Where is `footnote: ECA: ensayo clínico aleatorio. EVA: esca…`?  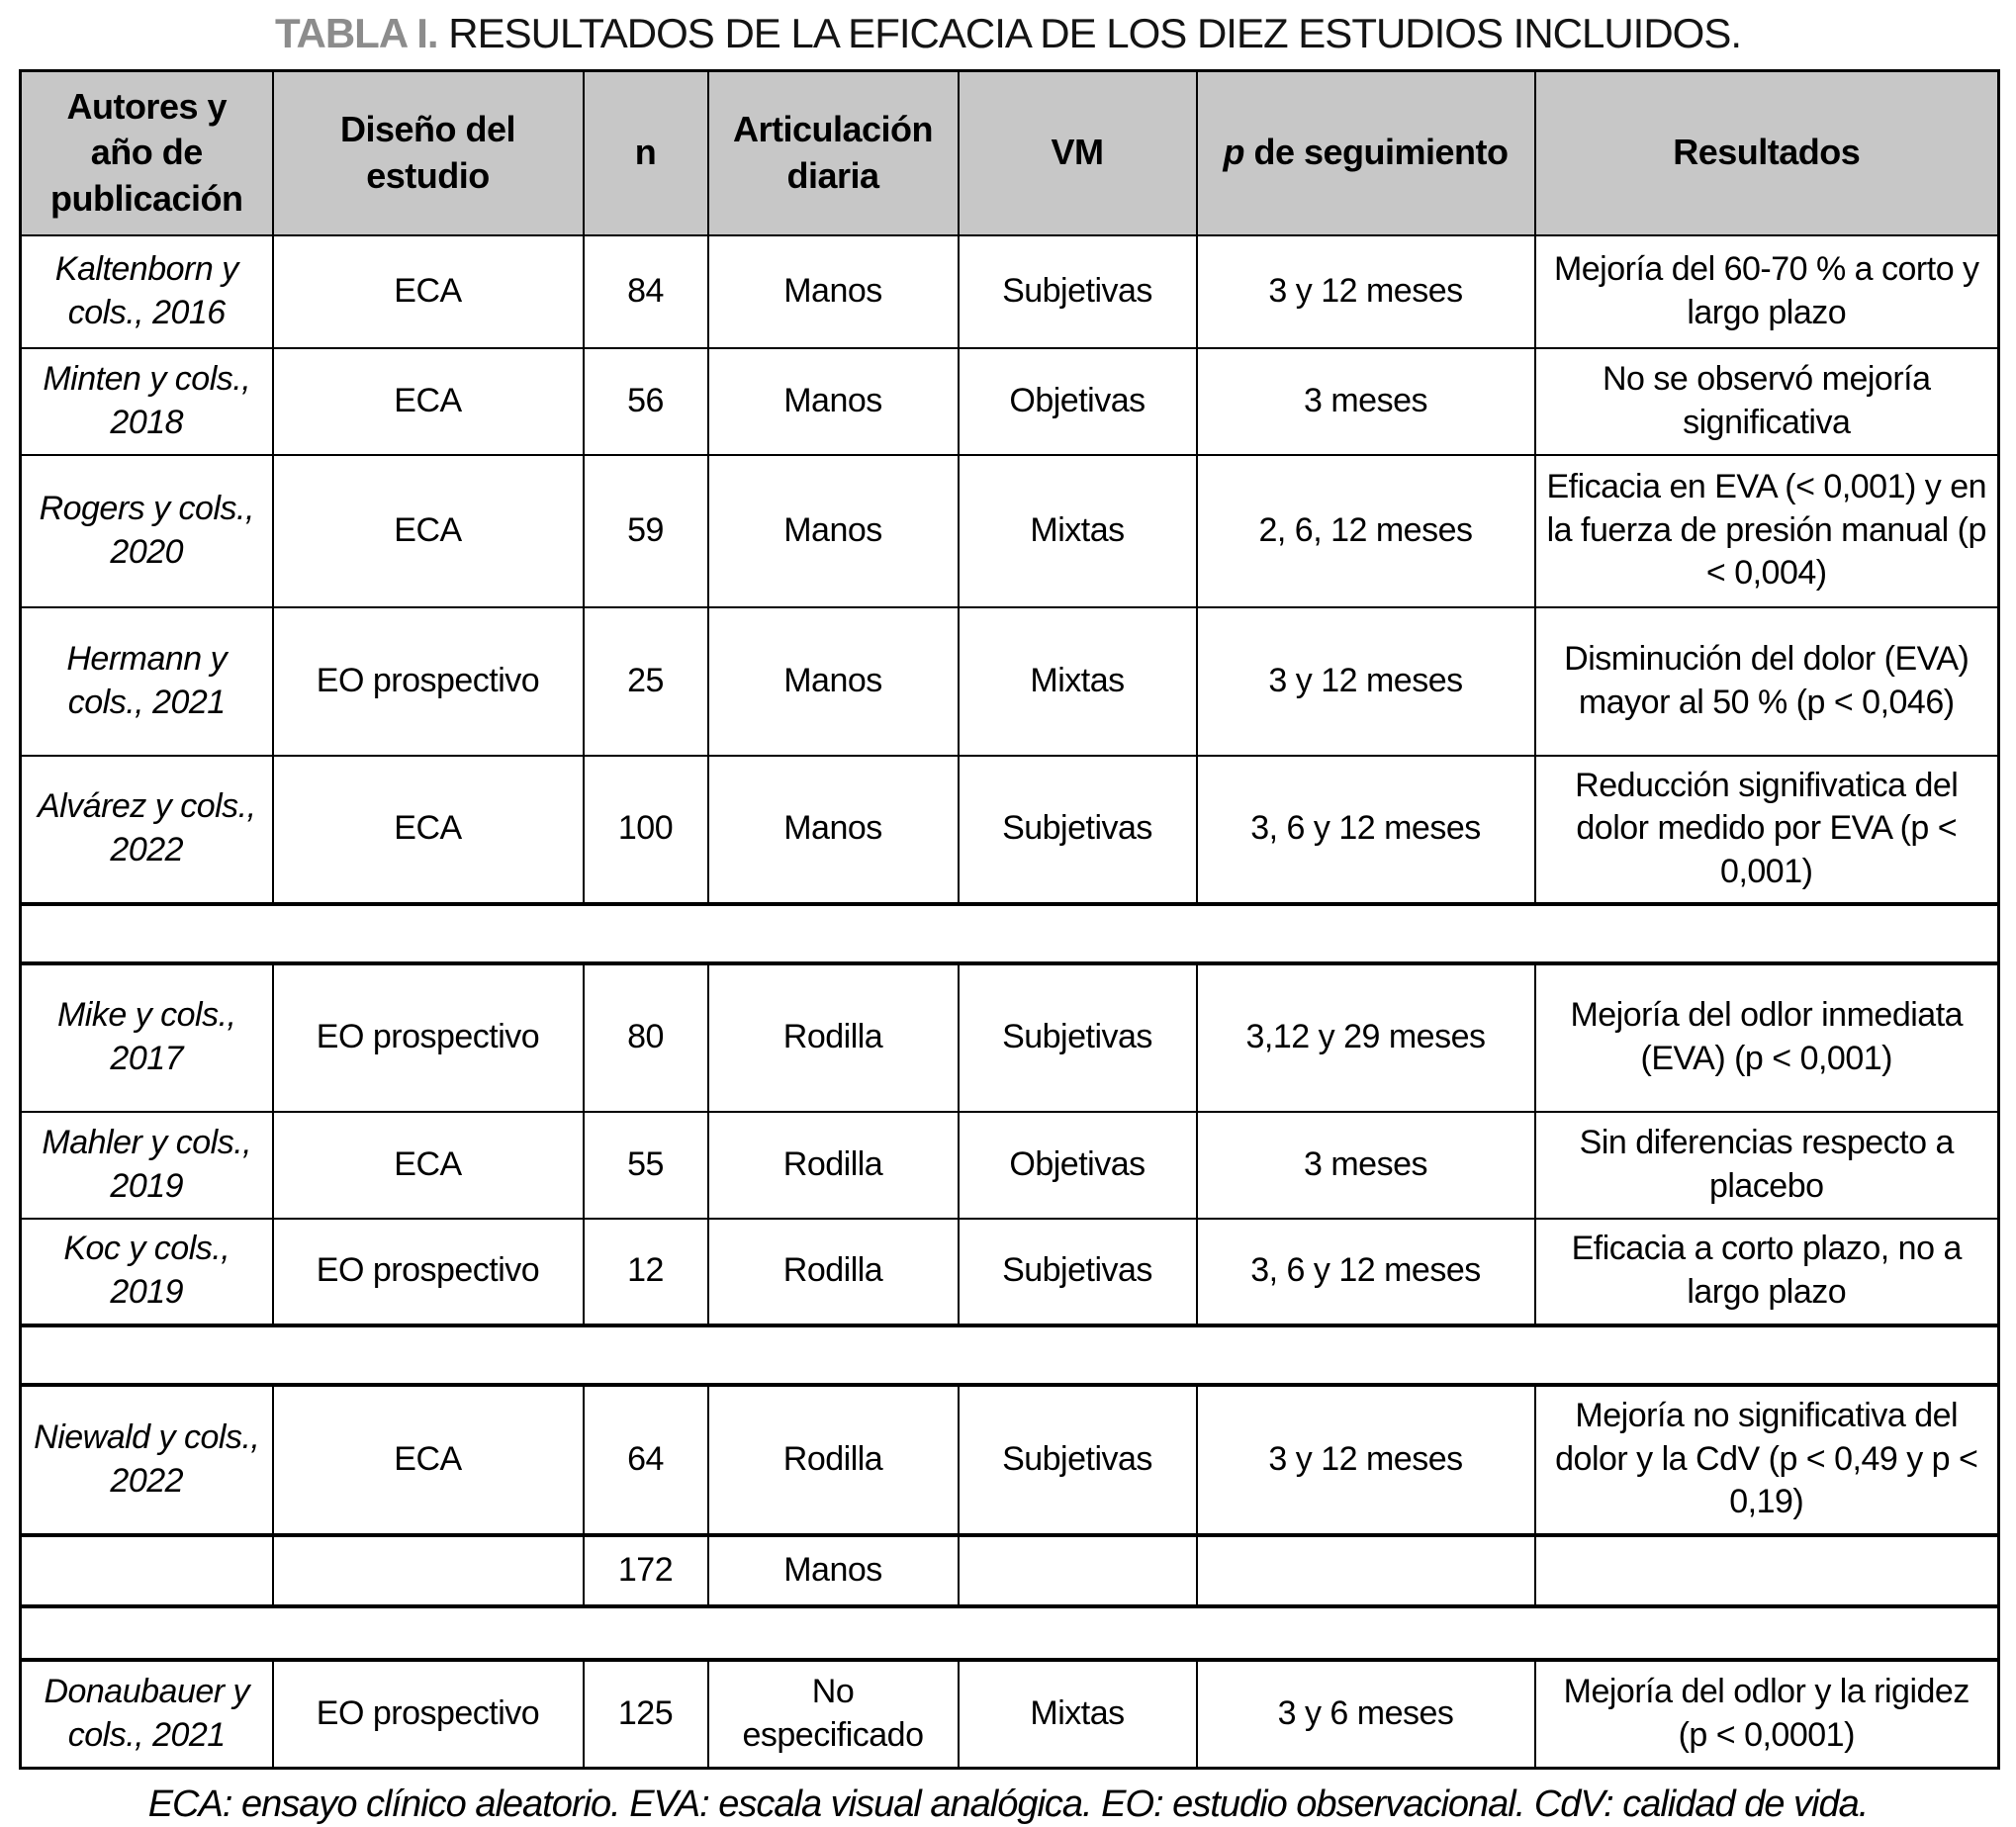
footnote: ECA: ensayo clínico aleatorio. EVA: esca… is located at coordinates (1008, 1804).